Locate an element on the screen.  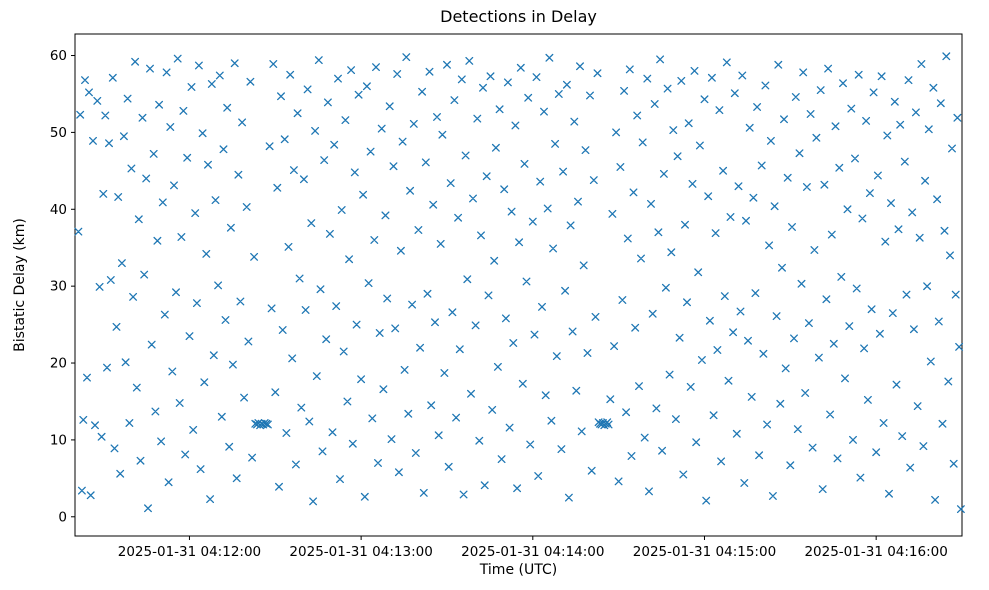
x-tick-label: 2025-01-31 04:16:00 is located at coordinates (875, 552).